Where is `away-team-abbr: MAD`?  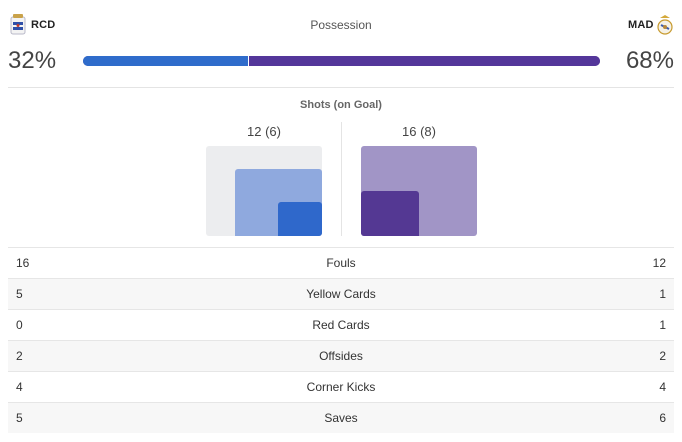 away-team-abbr: MAD is located at coordinates (641, 25).